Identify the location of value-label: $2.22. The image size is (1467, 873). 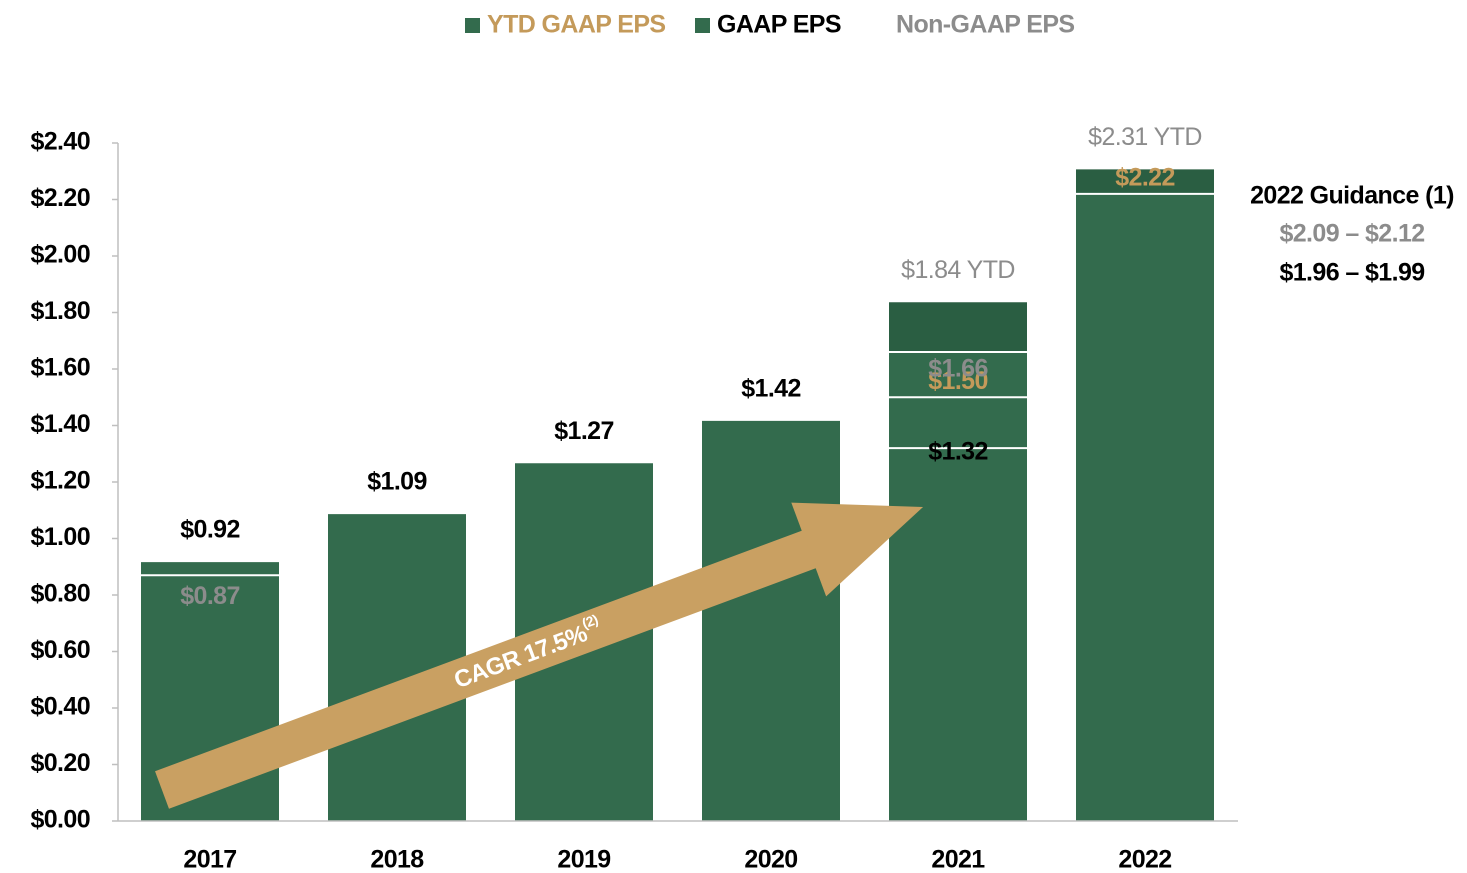
(1145, 177).